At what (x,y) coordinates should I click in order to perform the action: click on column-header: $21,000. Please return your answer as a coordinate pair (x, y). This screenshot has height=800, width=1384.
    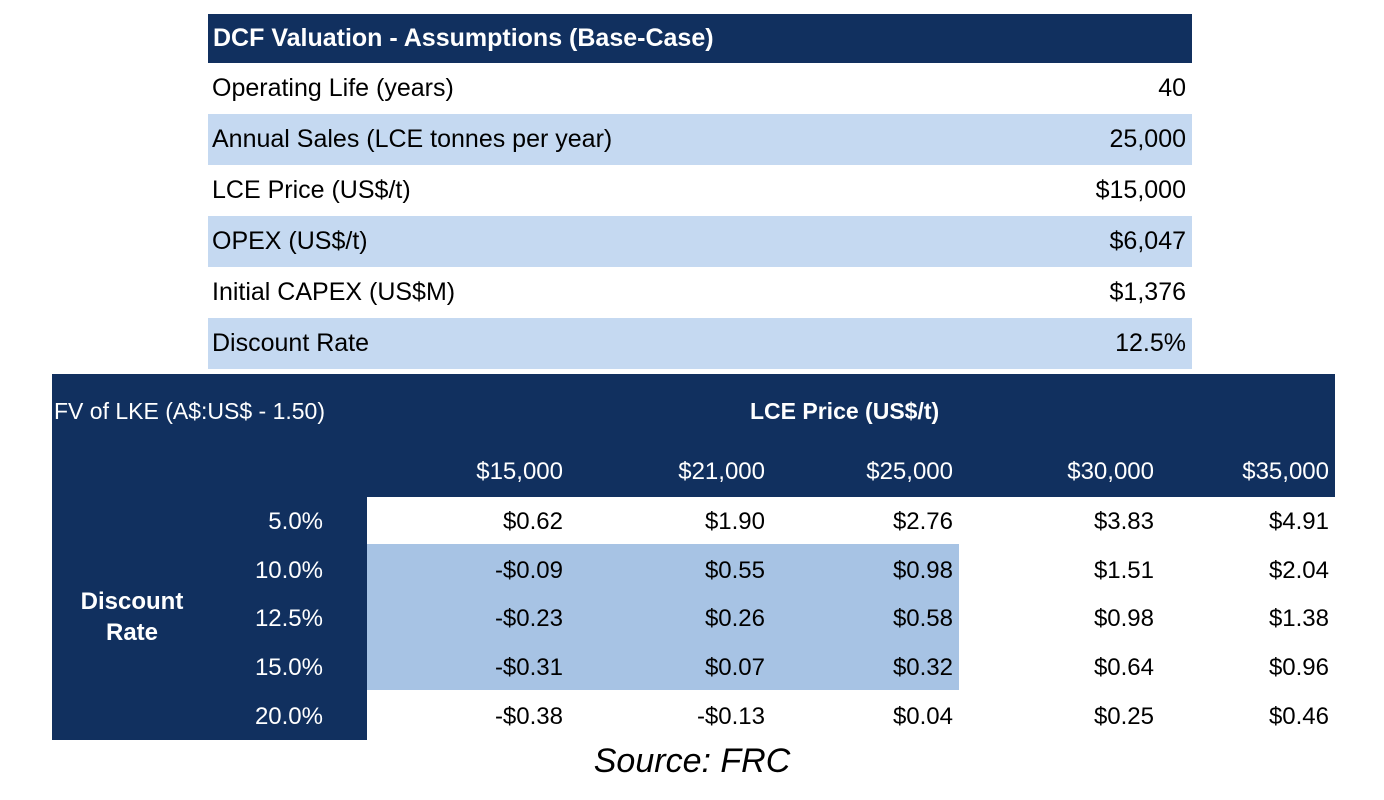
    Looking at the image, I should click on (721, 471).